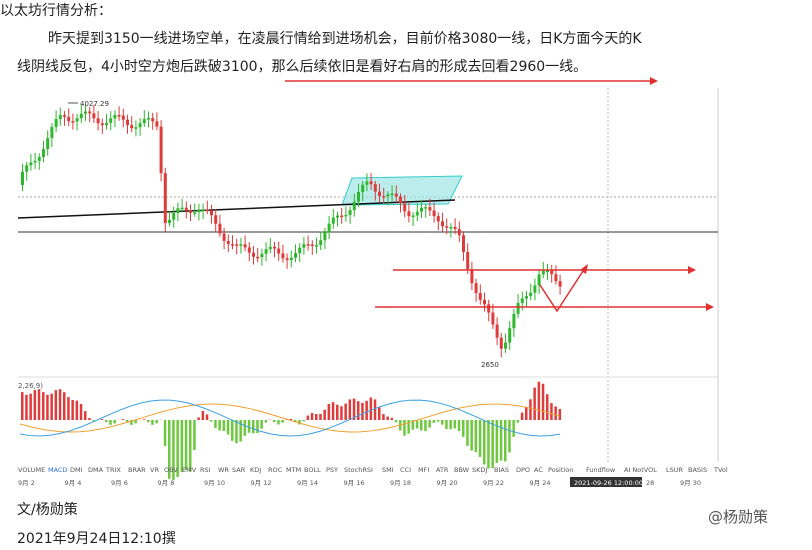  I want to click on date-label: 9月 24, so click(540, 483).